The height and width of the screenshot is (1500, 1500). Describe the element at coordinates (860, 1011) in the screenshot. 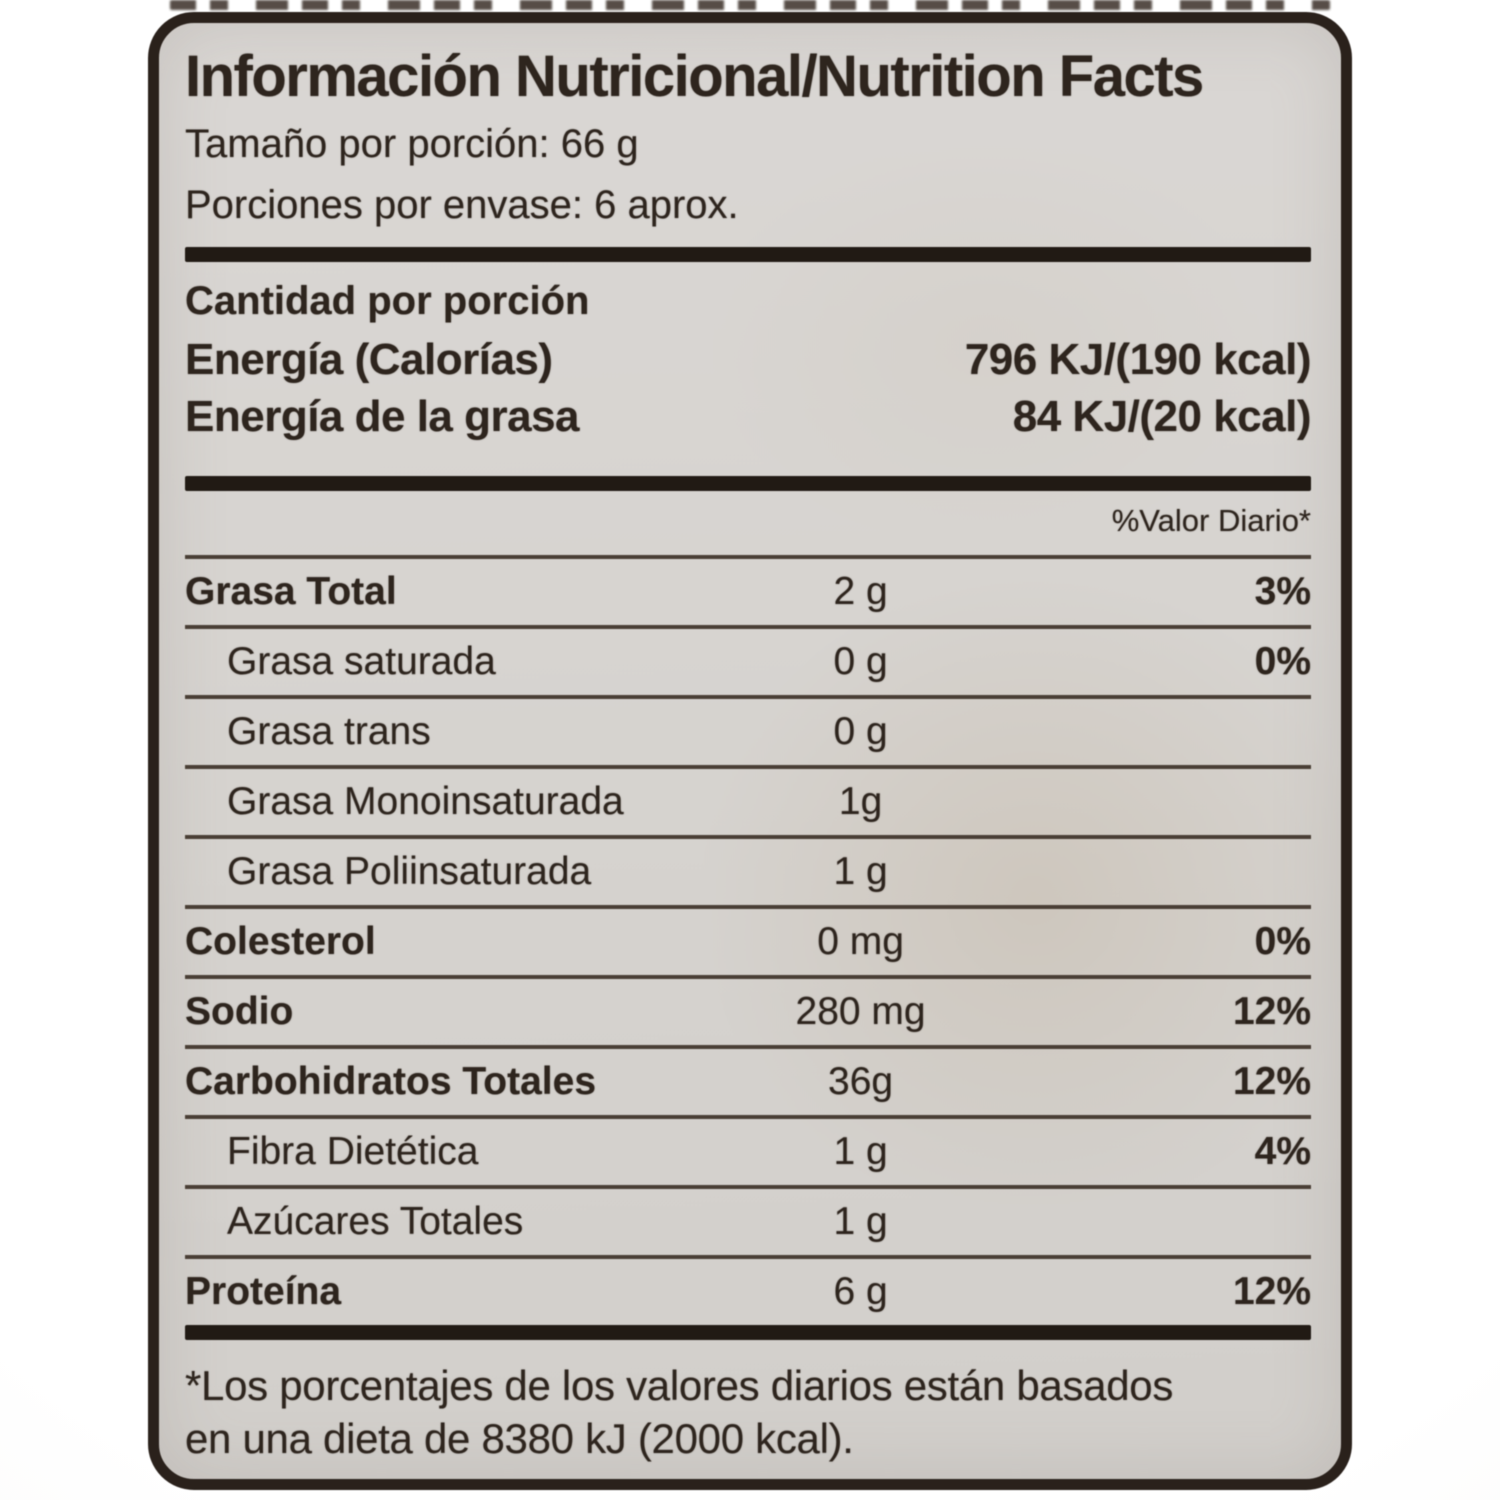

I see `nutrient-amount: 280 mg` at that location.